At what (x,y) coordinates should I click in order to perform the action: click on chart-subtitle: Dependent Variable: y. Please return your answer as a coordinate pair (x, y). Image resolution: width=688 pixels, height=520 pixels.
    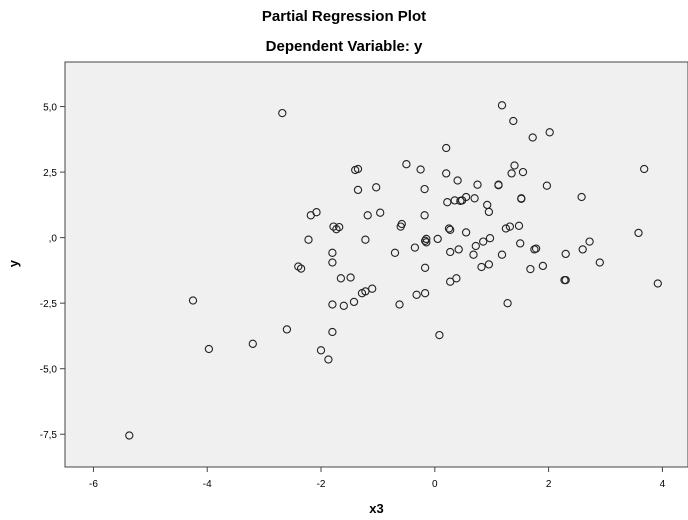
    Looking at the image, I should click on (344, 46).